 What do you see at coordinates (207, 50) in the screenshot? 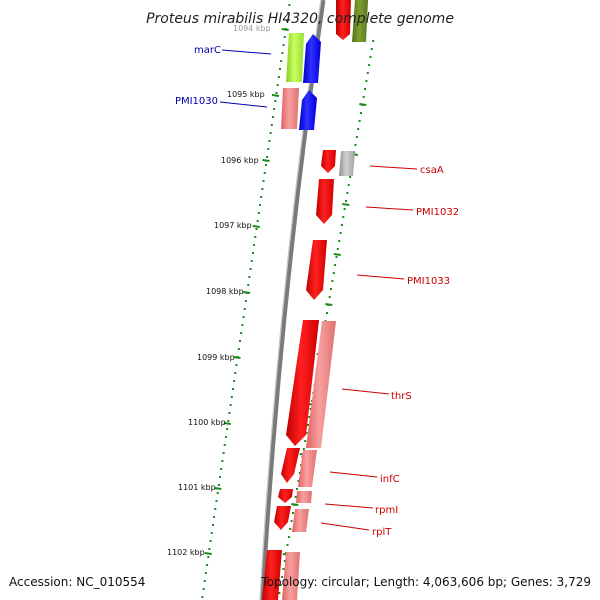
I see `gene-label-marC: marC` at bounding box center [207, 50].